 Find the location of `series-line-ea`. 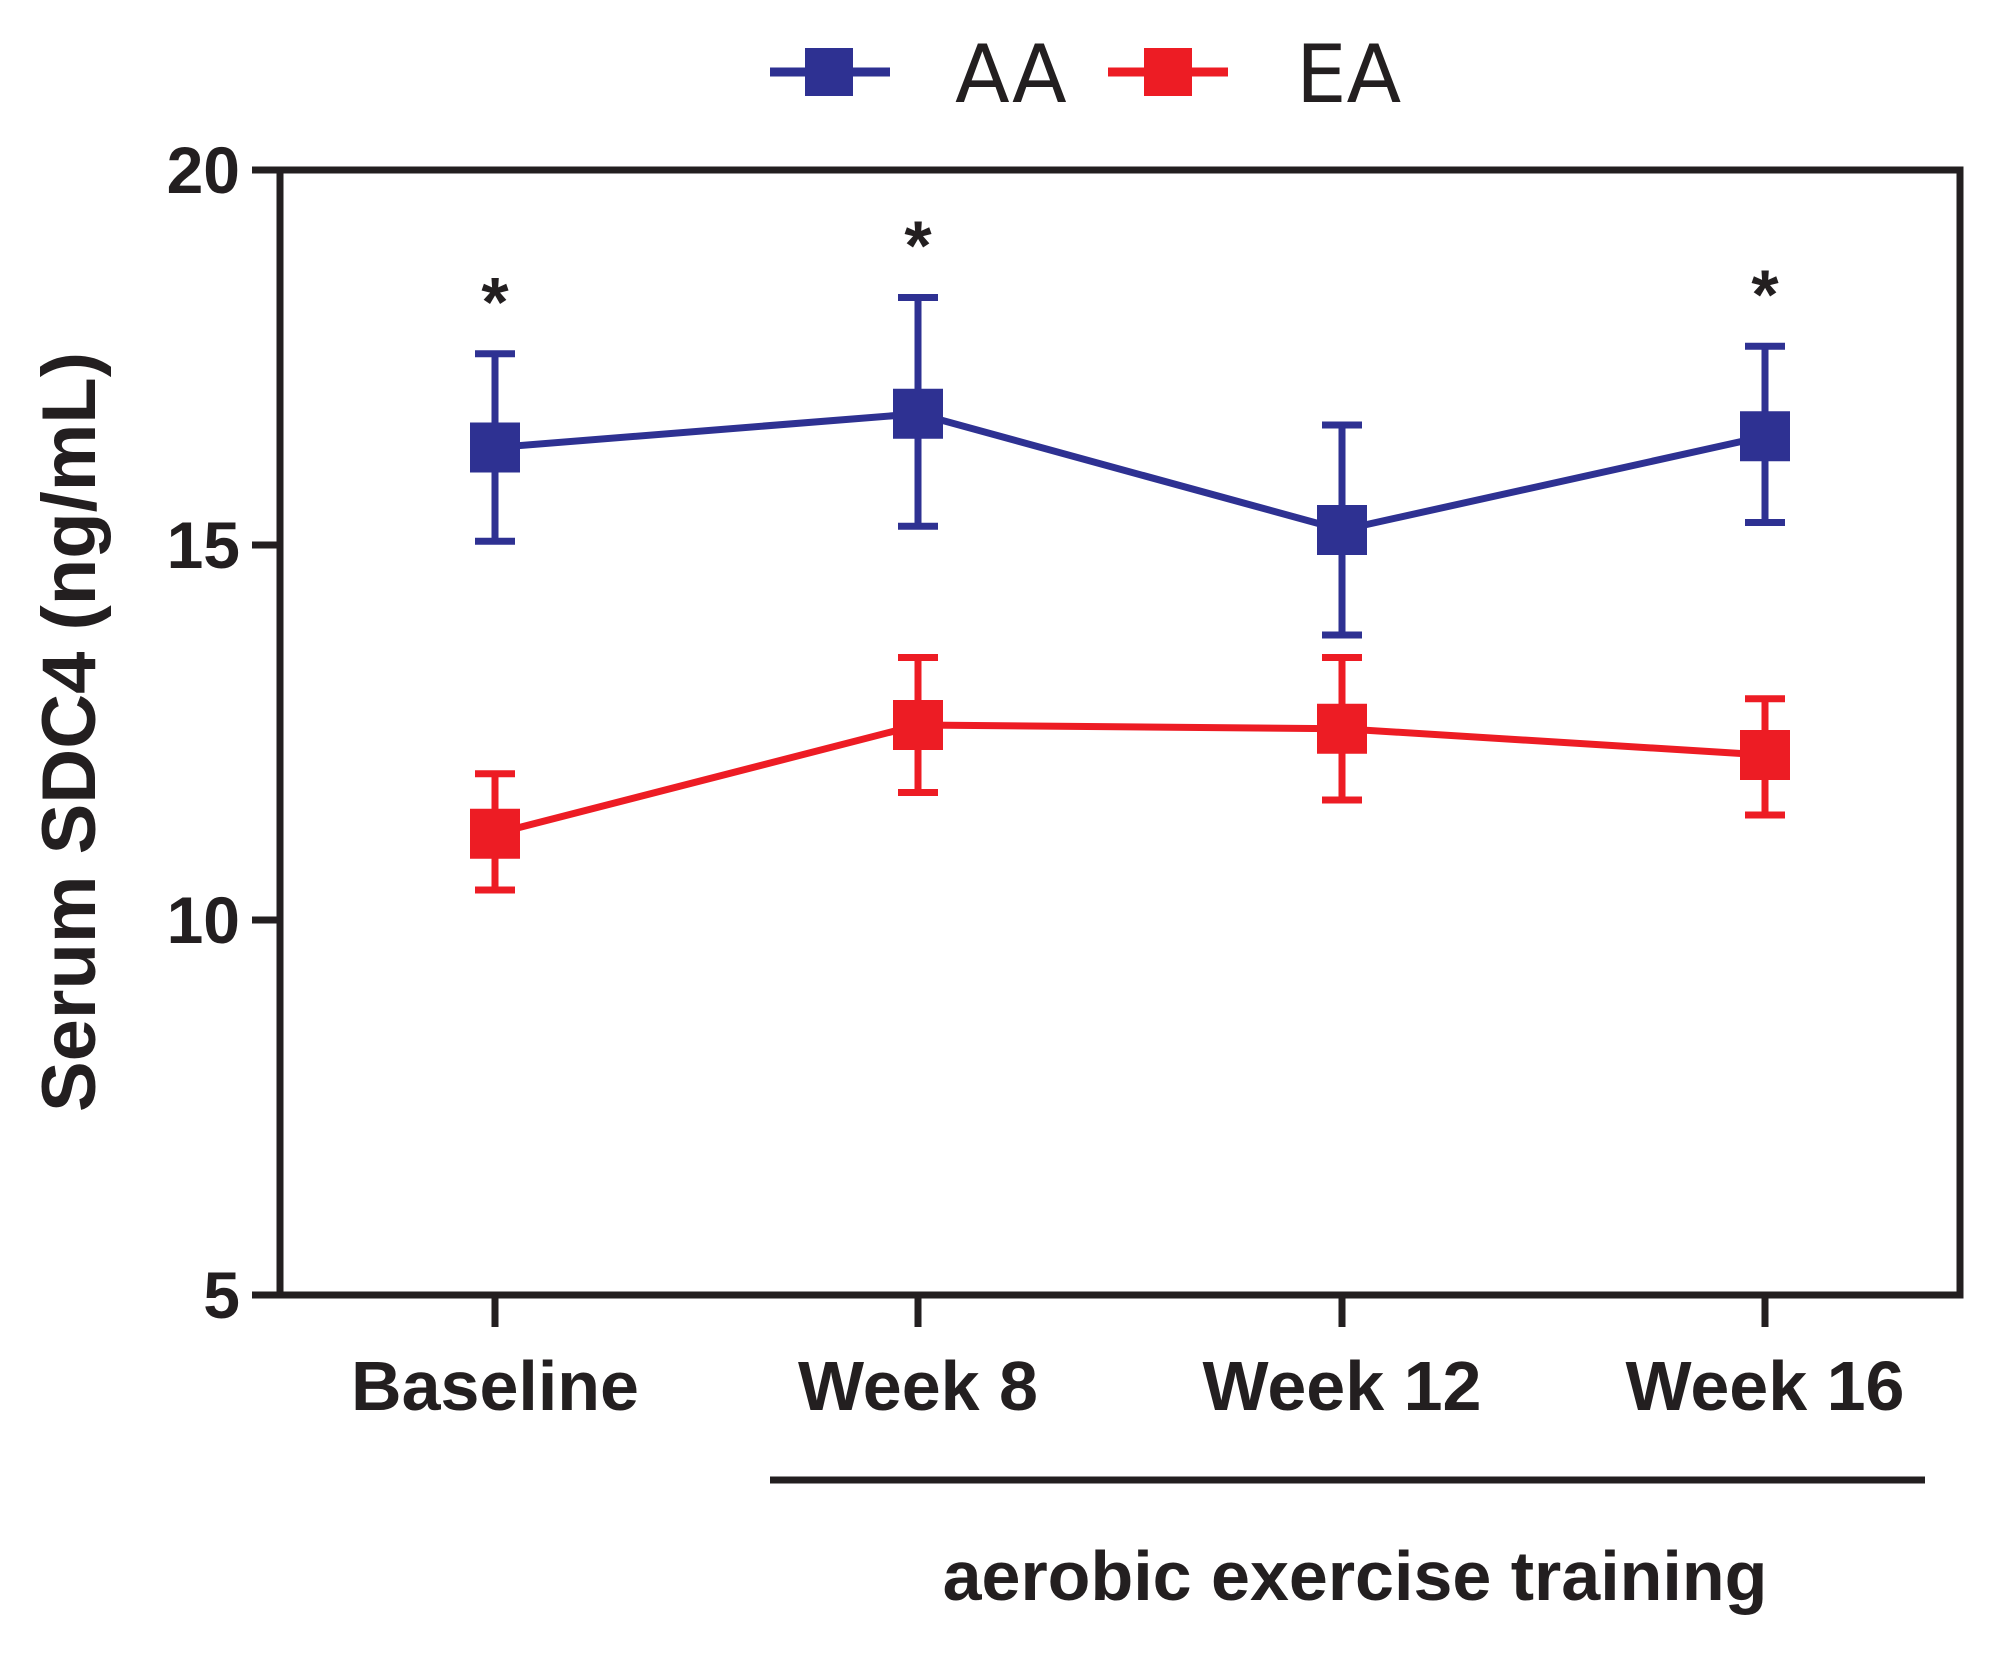

series-line-ea is located at coordinates (1130, 779).